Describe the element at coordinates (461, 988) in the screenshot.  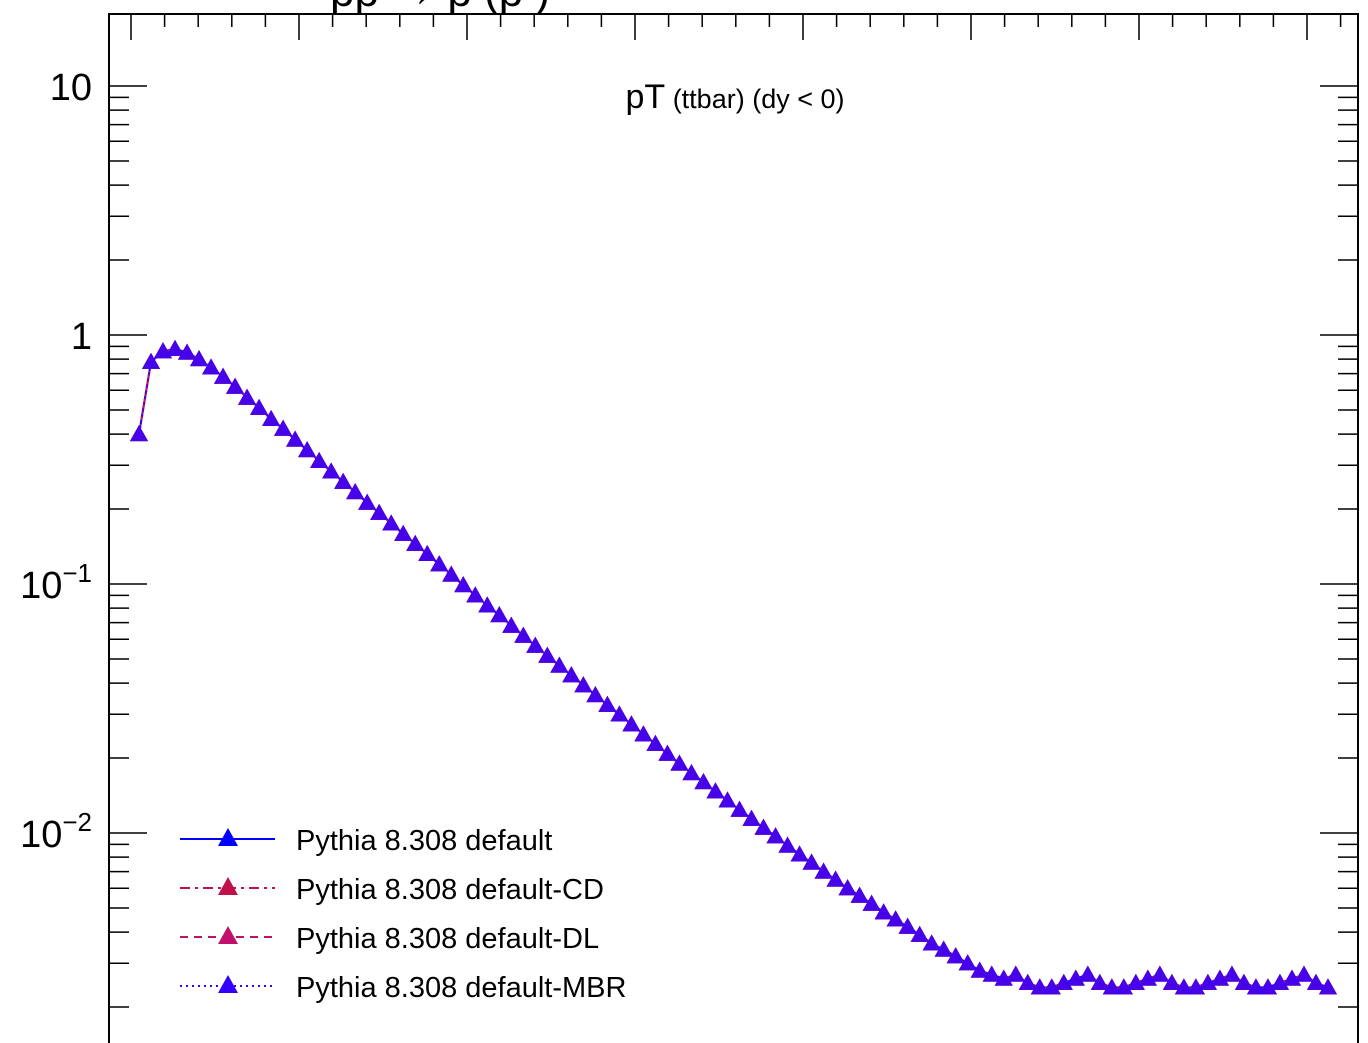
I see `legend-label: Pythia 8.308 default-MBR` at that location.